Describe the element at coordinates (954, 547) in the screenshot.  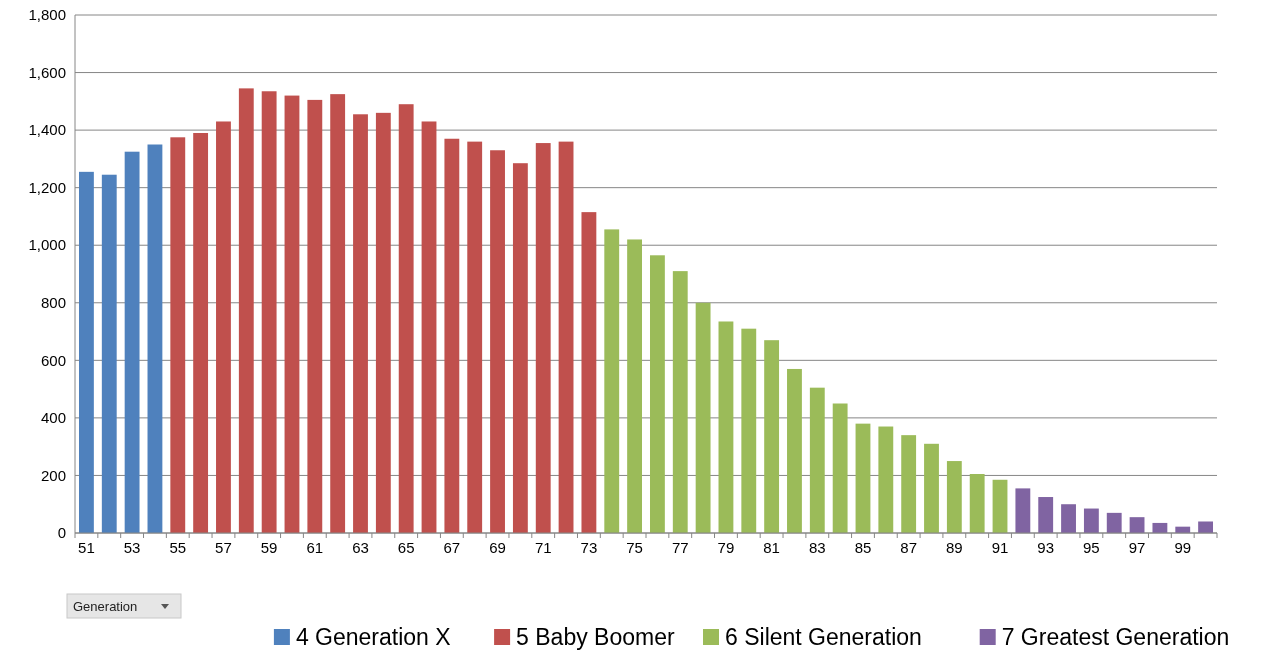
I see `x-tick-label: 89` at that location.